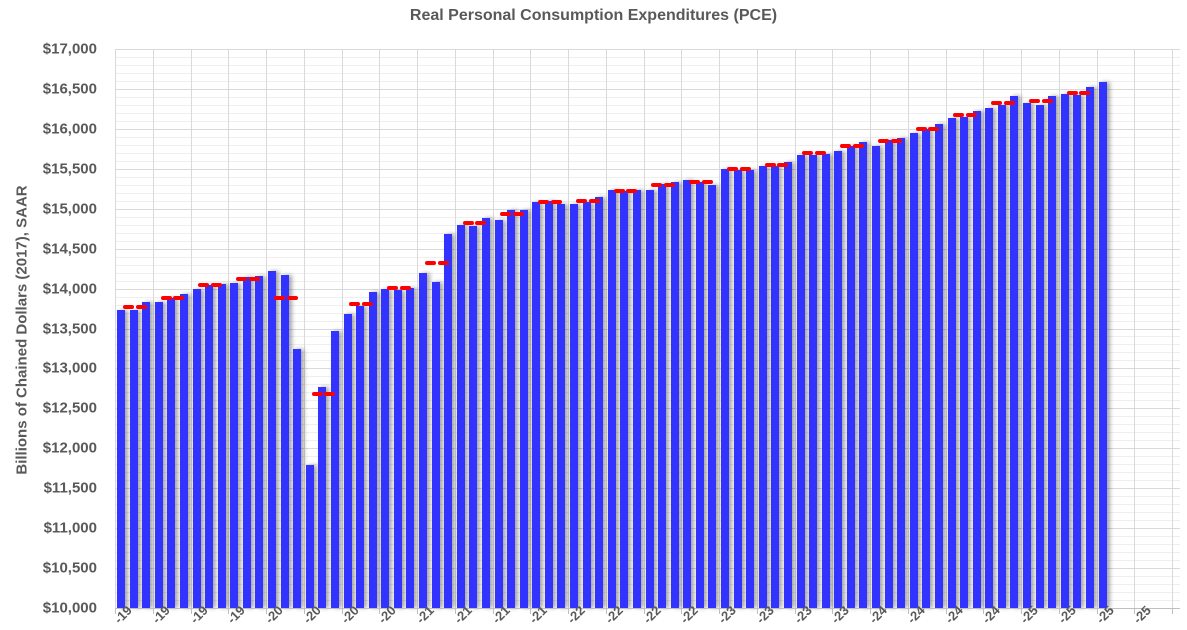  What do you see at coordinates (69, 328) in the screenshot?
I see `y-tick-label: $13,500` at bounding box center [69, 328].